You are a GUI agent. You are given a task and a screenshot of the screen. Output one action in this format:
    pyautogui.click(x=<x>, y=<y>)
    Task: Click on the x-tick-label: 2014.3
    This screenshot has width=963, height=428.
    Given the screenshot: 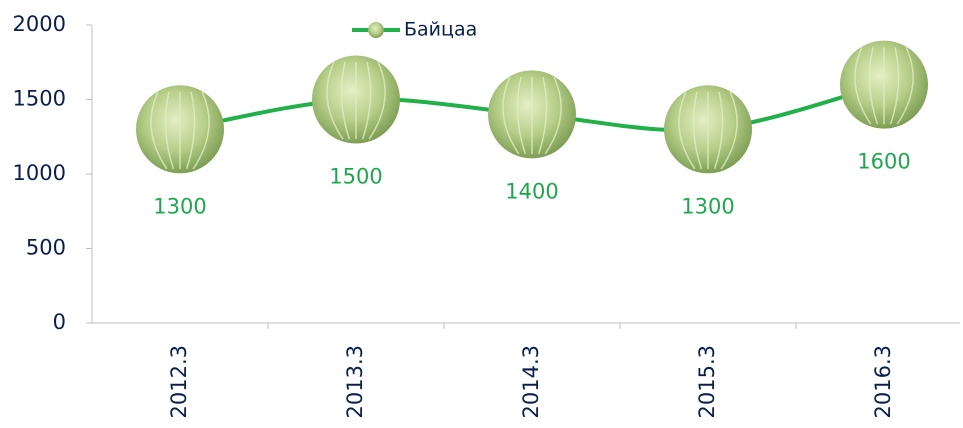 What is the action you would take?
    pyautogui.click(x=531, y=381)
    